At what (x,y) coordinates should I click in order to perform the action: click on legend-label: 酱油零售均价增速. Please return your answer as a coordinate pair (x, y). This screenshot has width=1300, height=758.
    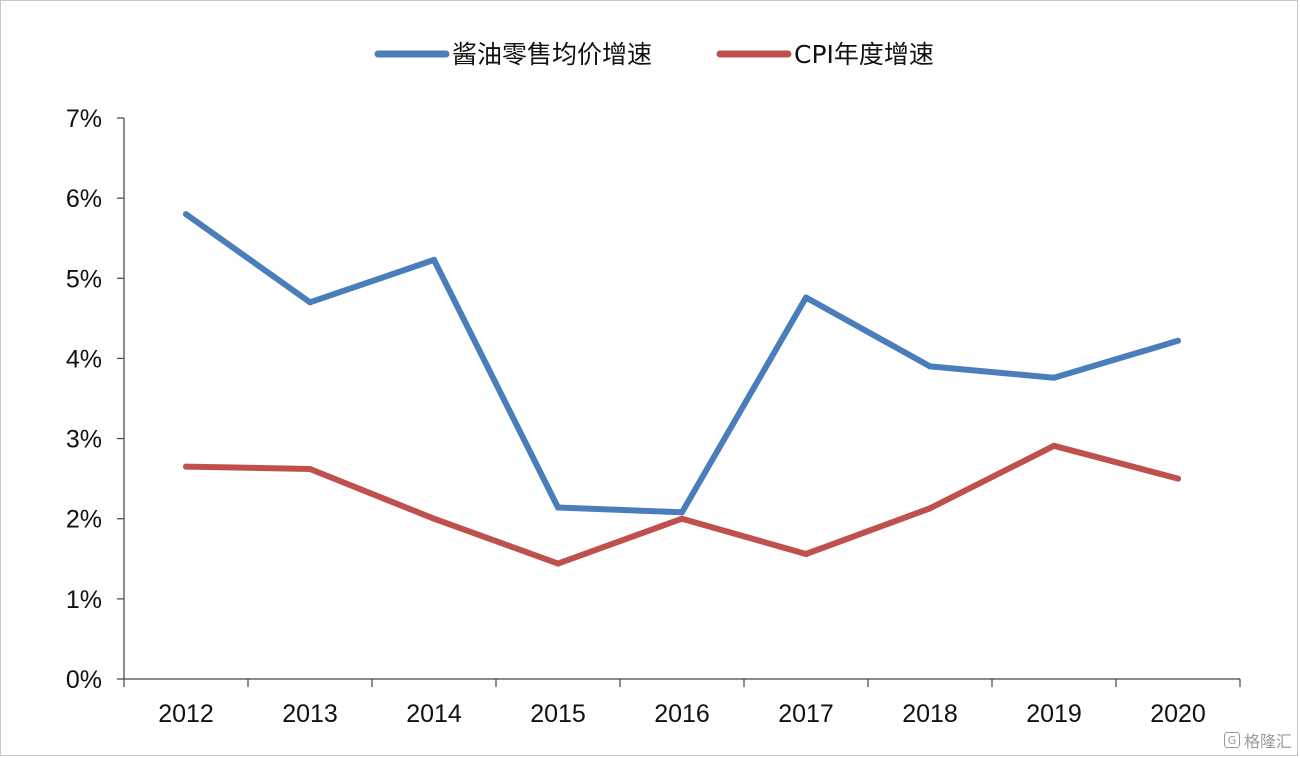
    Looking at the image, I should click on (552, 54).